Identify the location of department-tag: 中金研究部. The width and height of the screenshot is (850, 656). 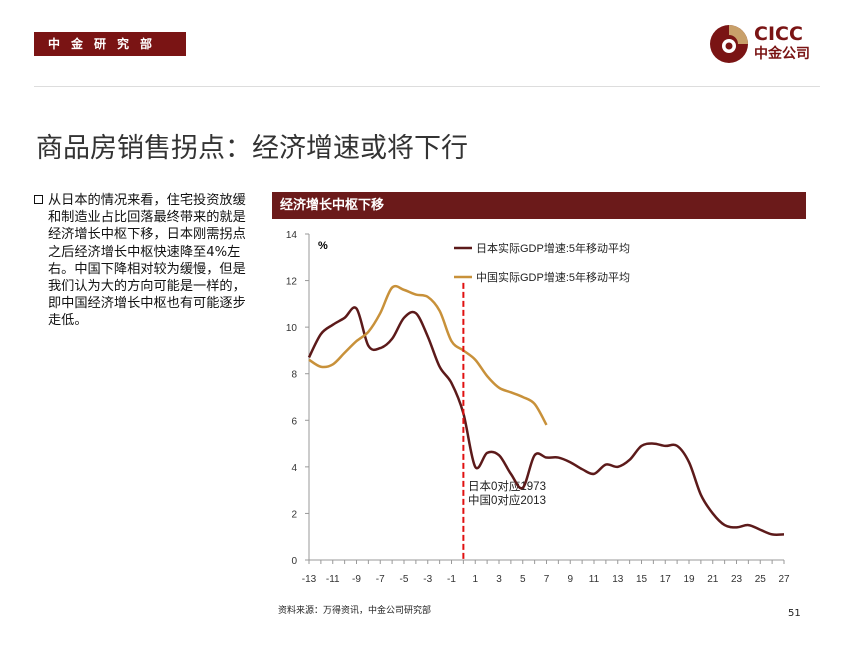
(110, 44).